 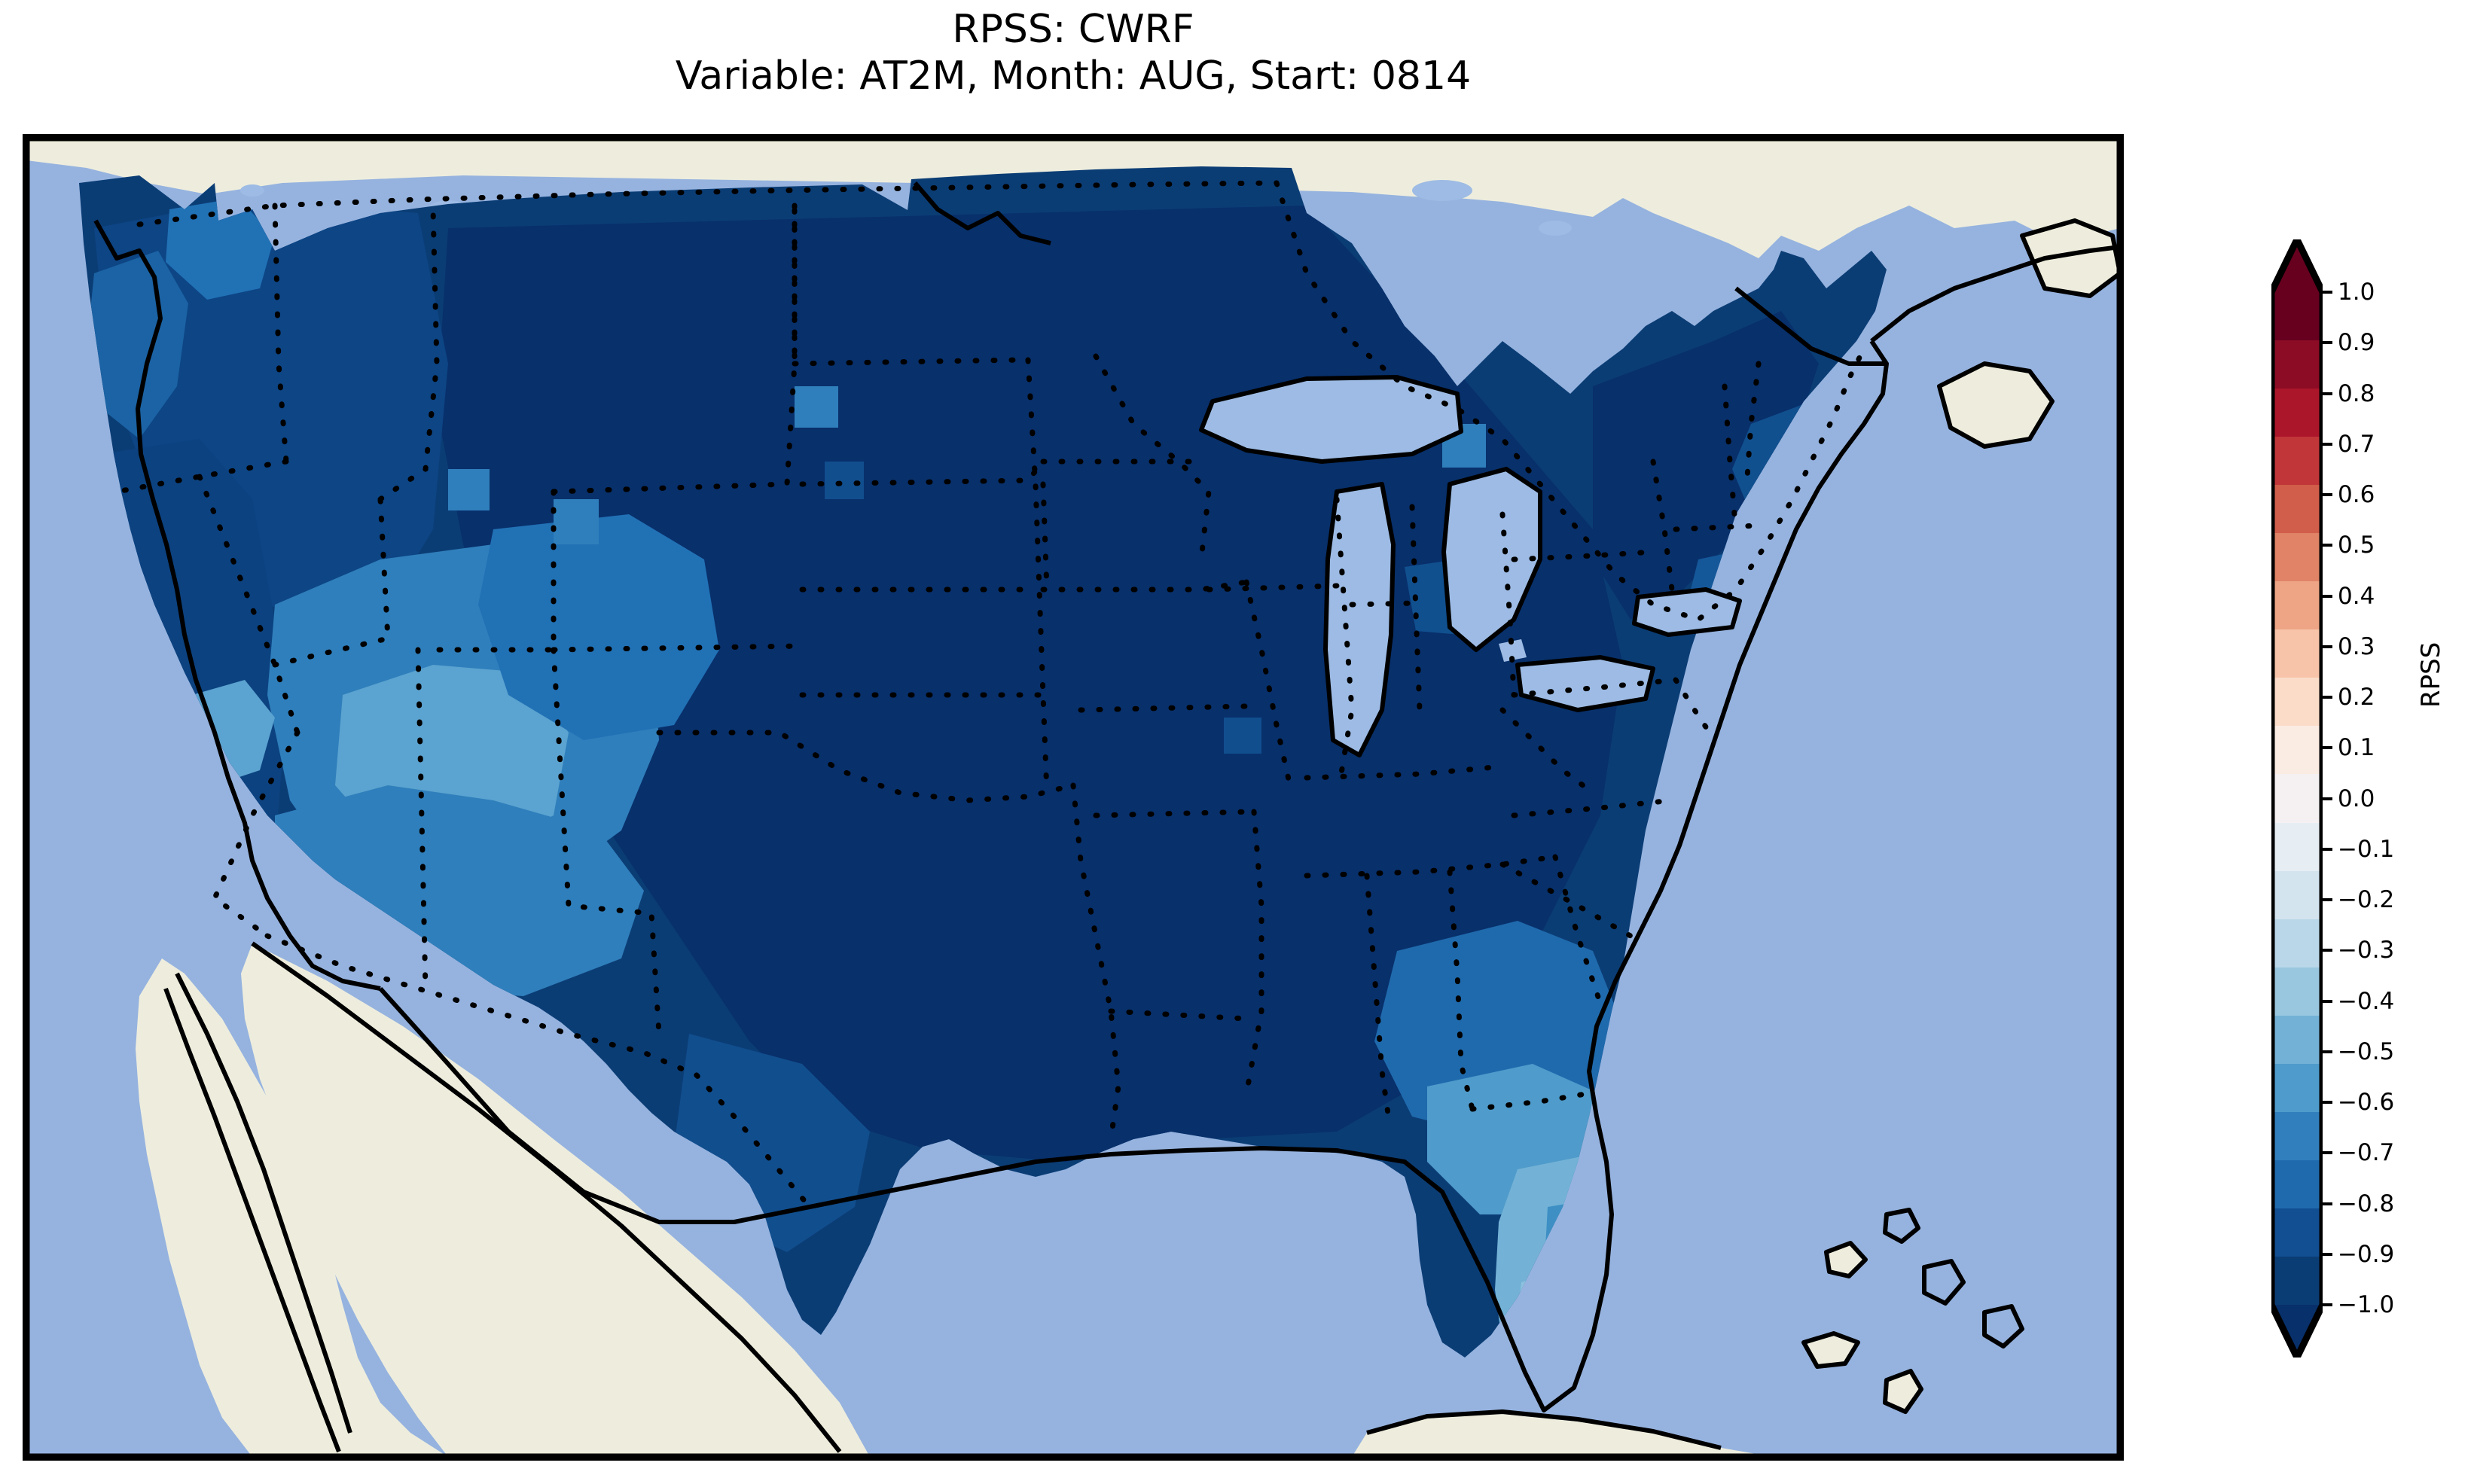 What do you see at coordinates (263, 1203) in the screenshot?
I see `coastline-baja` at bounding box center [263, 1203].